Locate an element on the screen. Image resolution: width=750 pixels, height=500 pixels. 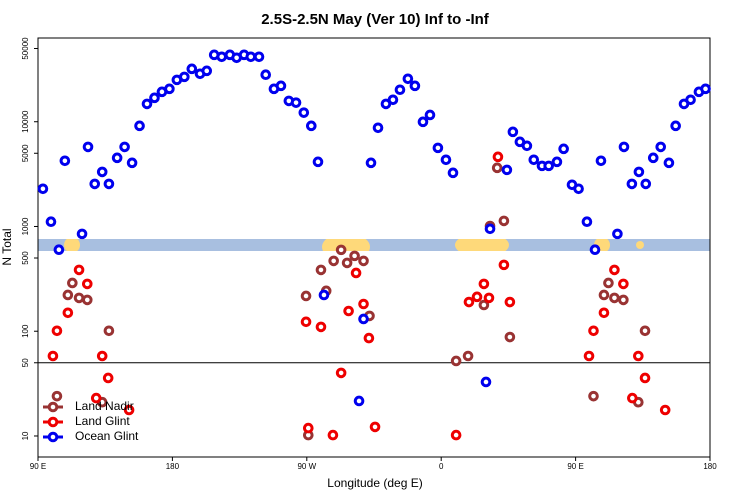
y-axis-label: N Total is located at coordinates (7, 246).